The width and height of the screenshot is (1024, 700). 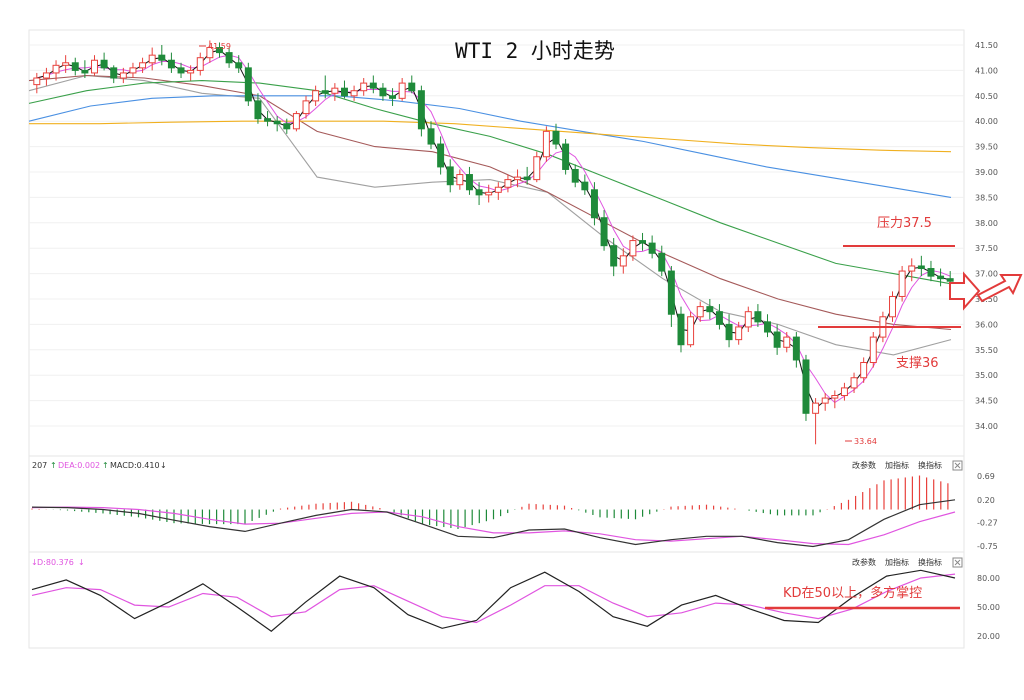 I want to click on price-tick-label: 39.50, so click(x=986, y=147).